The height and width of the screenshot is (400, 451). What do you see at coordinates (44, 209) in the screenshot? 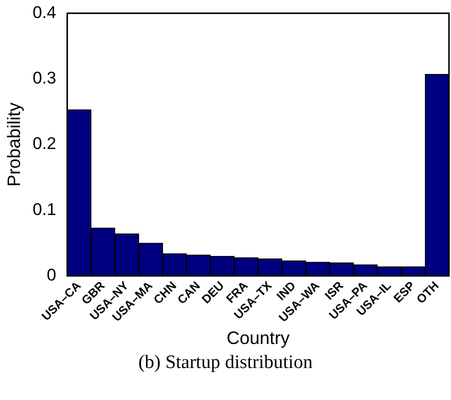
I see `y-tick-label: 0.1` at bounding box center [44, 209].